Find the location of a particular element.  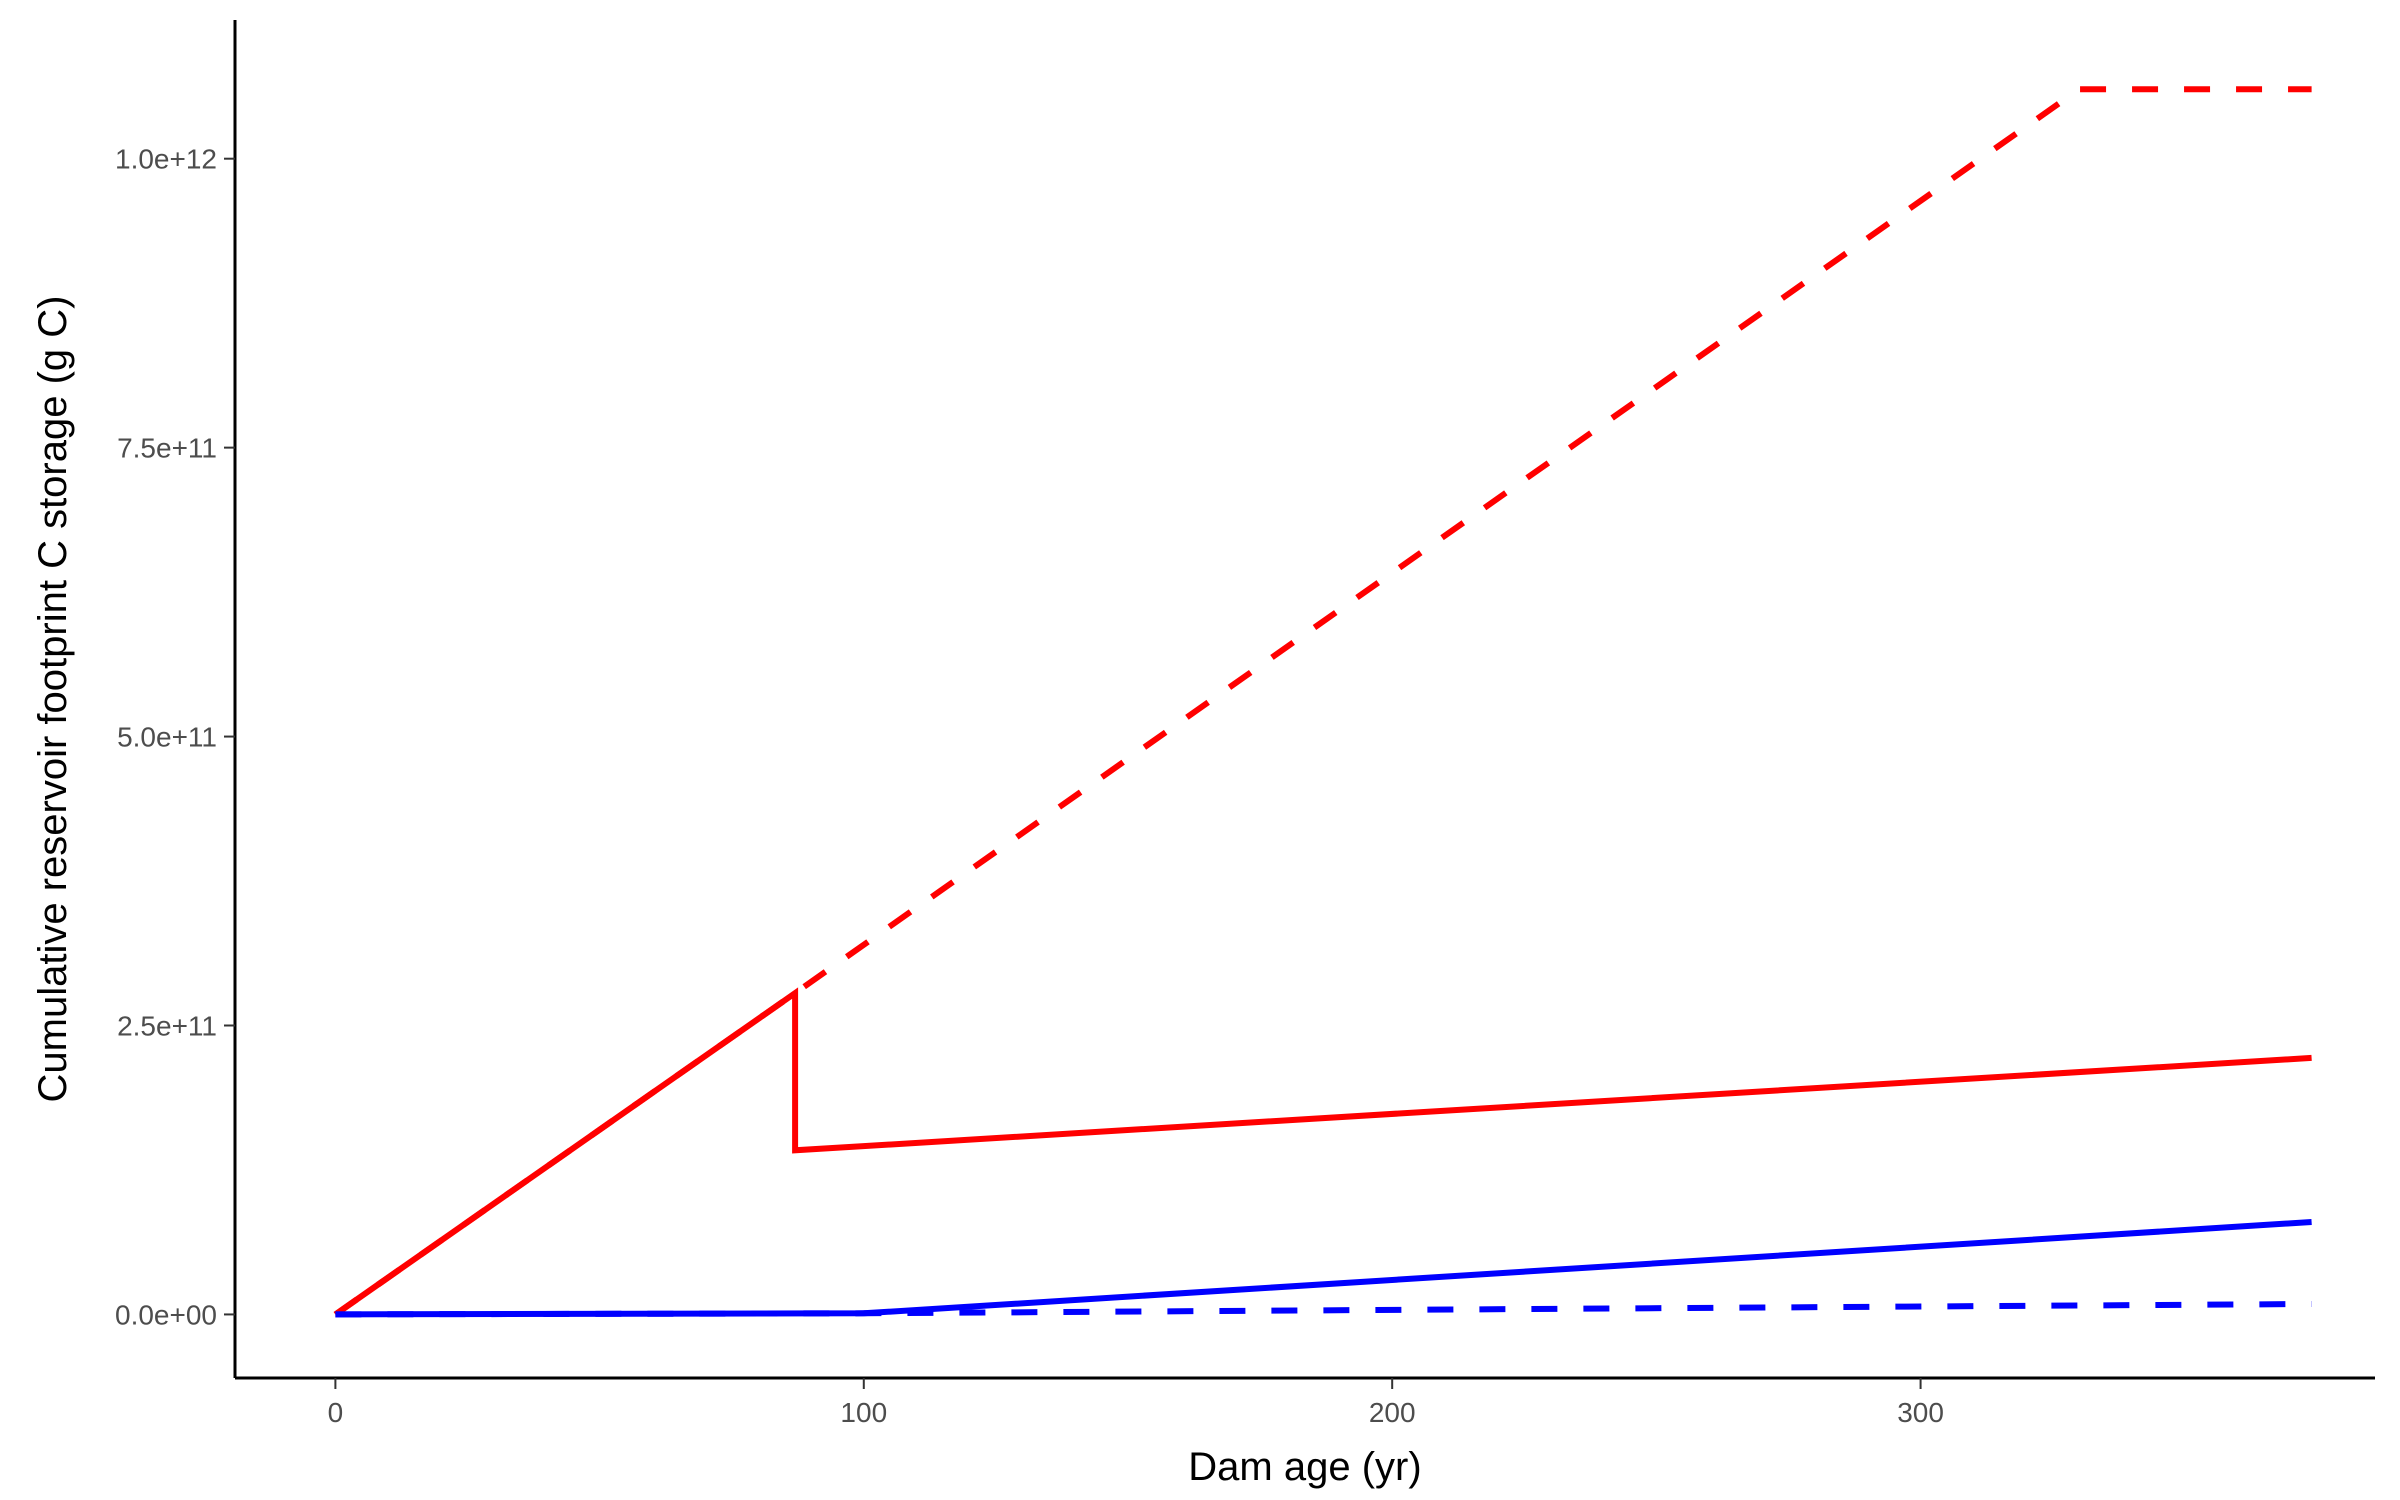

x-axis-title: Dam age (yr) is located at coordinates (1304, 1467).